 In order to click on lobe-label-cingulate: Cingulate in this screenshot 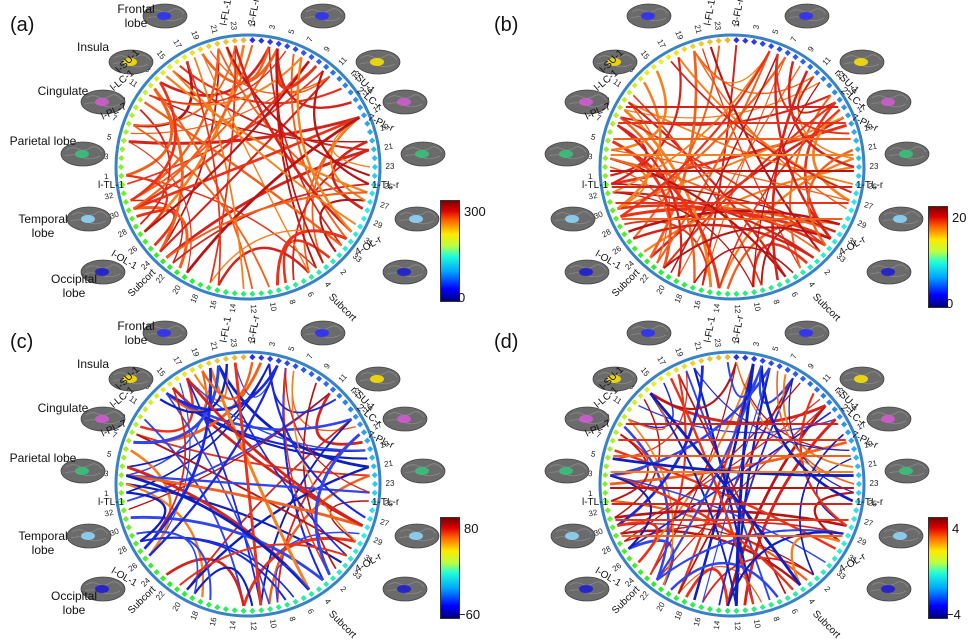, I will do `click(63, 408)`.